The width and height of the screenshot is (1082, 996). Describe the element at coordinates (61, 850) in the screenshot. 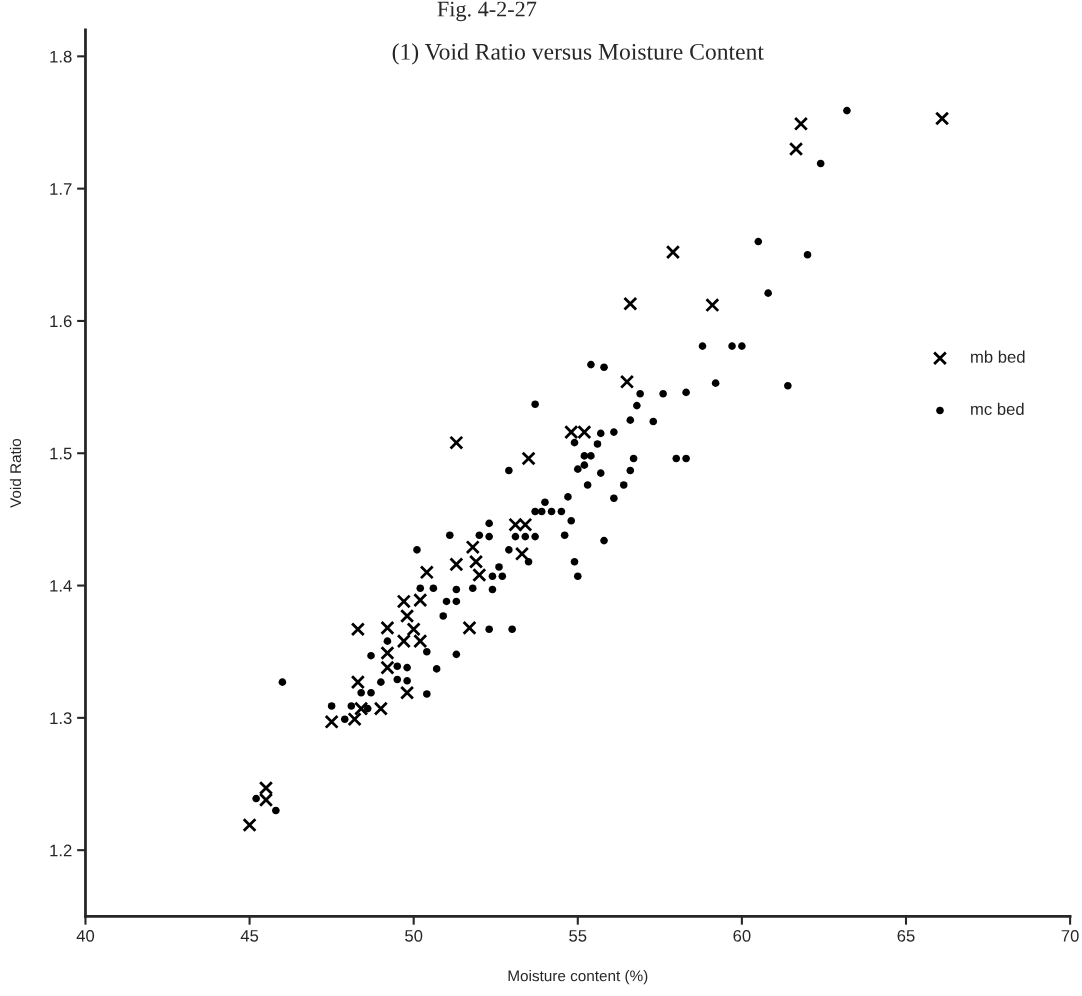

I see `y-tick-label: 1.2` at that location.